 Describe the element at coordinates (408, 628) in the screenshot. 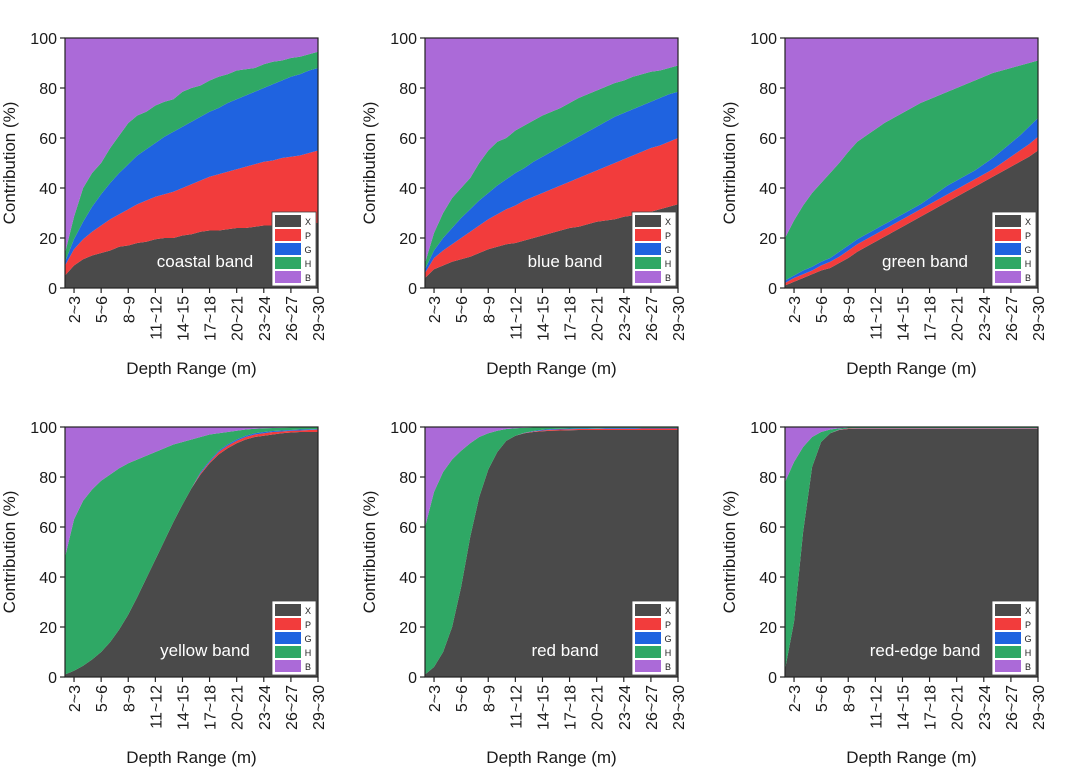

I see `y-tick-label: 20` at that location.